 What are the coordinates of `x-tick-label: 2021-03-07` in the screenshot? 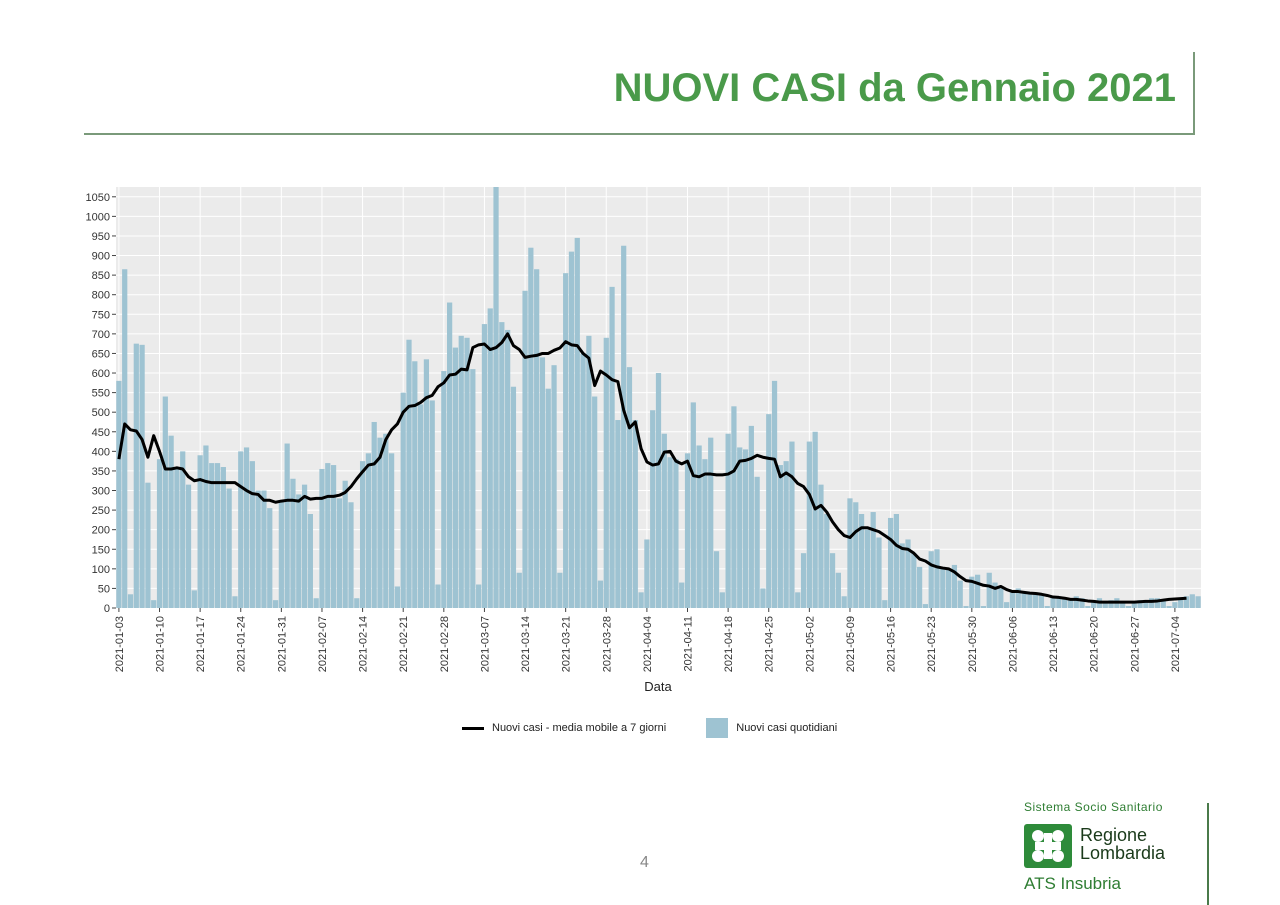 It's located at (485, 644).